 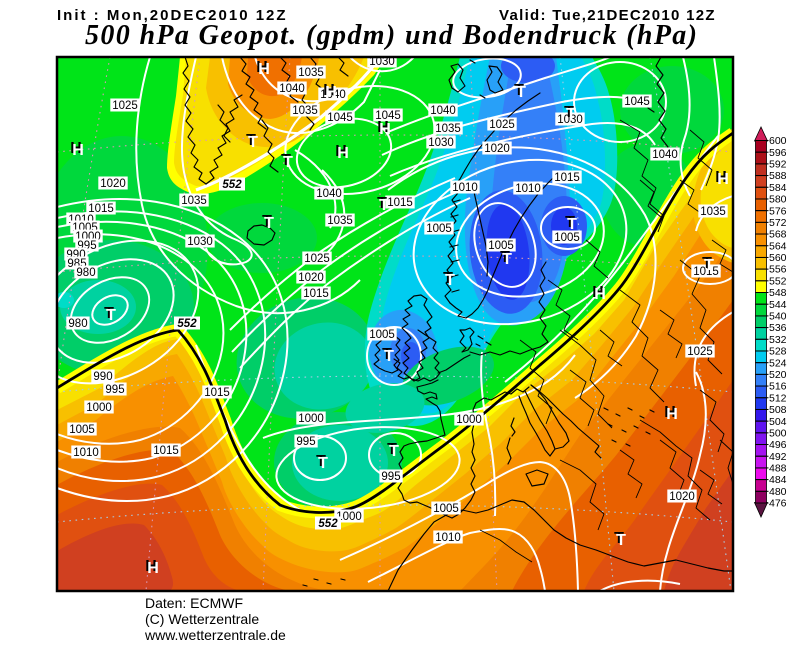 What do you see at coordinates (607, 15) in the screenshot?
I see `svg-text: Valid: Tue,21DEC2010 12Z` at bounding box center [607, 15].